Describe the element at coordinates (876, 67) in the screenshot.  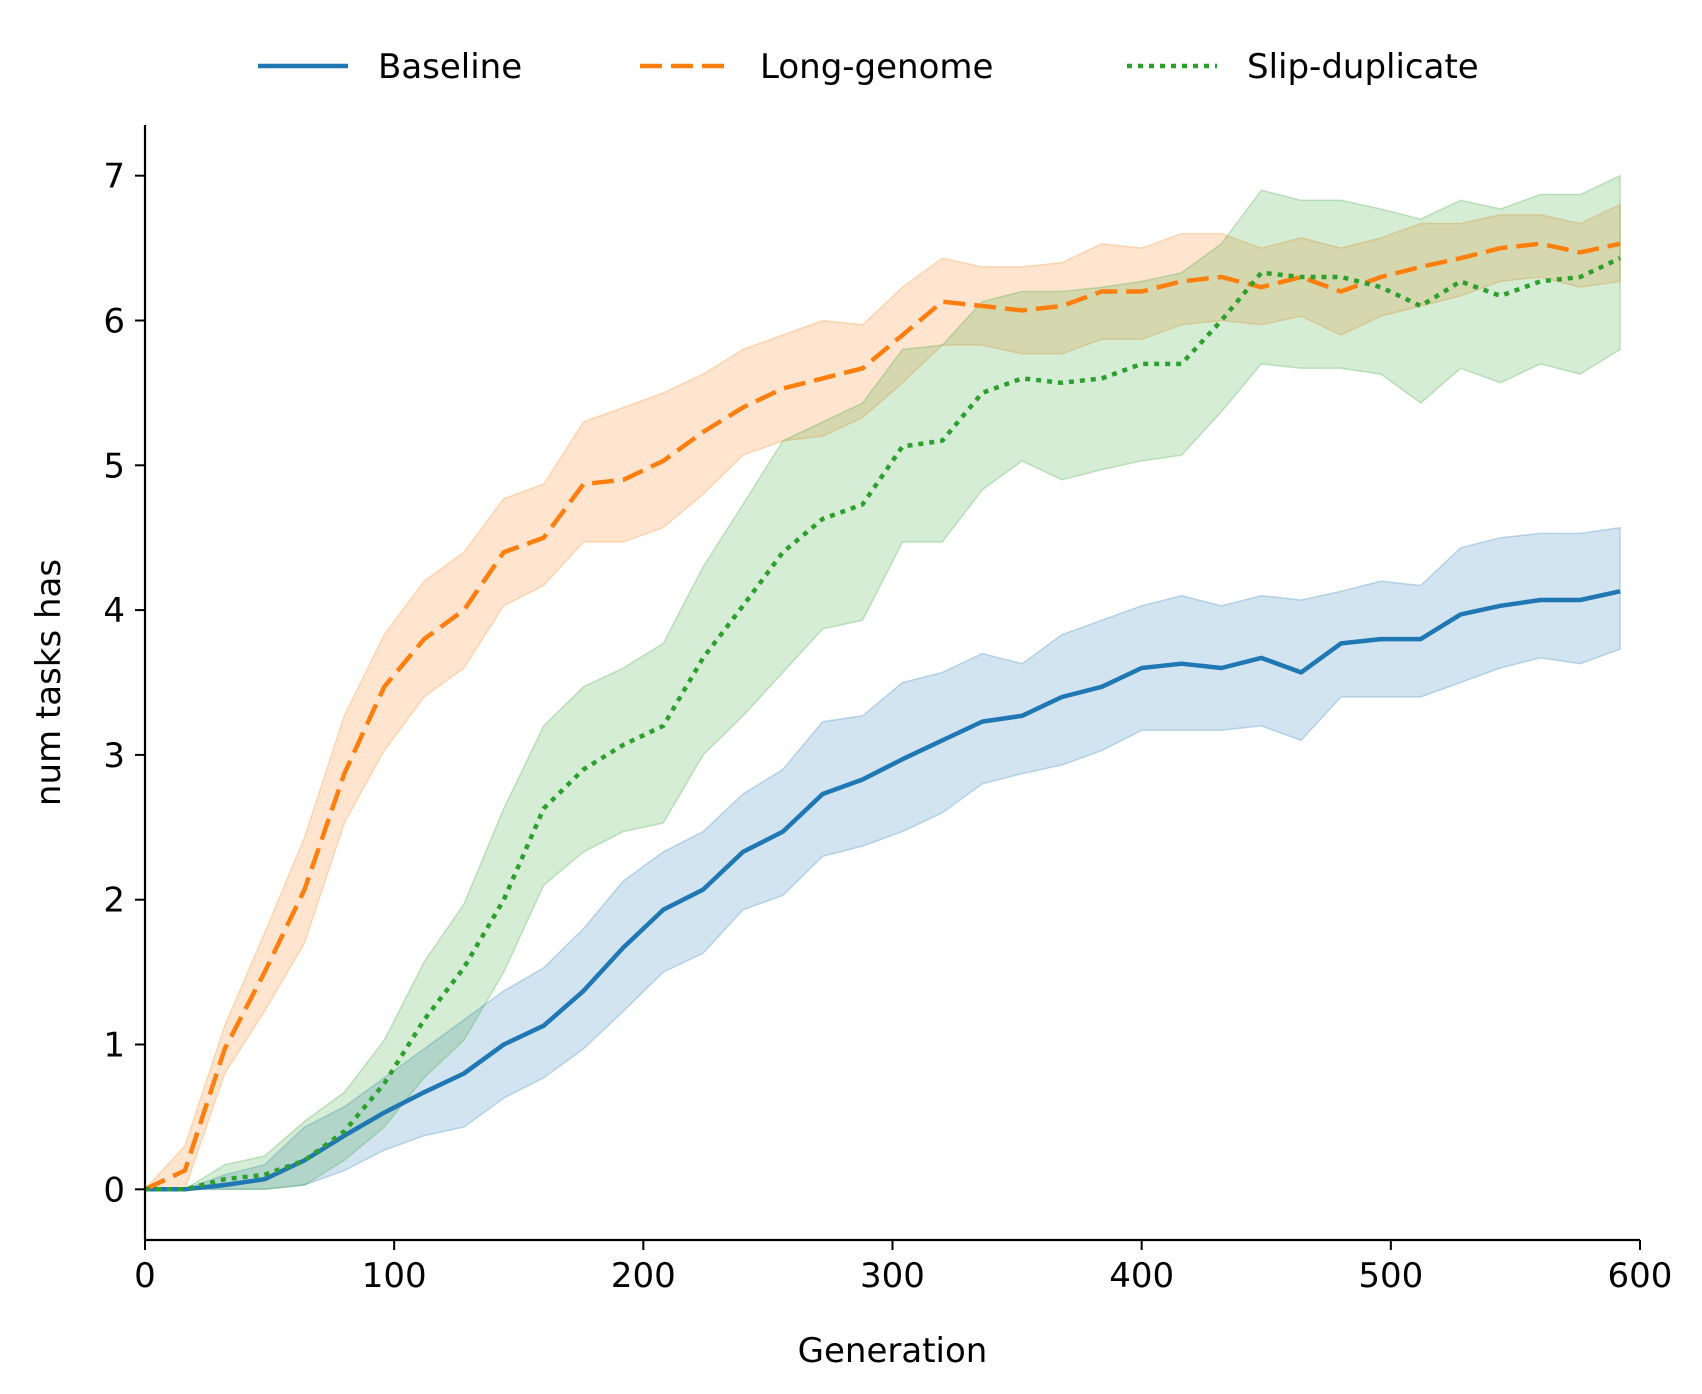
I see `legend-label-long-genome: Long-genome` at that location.